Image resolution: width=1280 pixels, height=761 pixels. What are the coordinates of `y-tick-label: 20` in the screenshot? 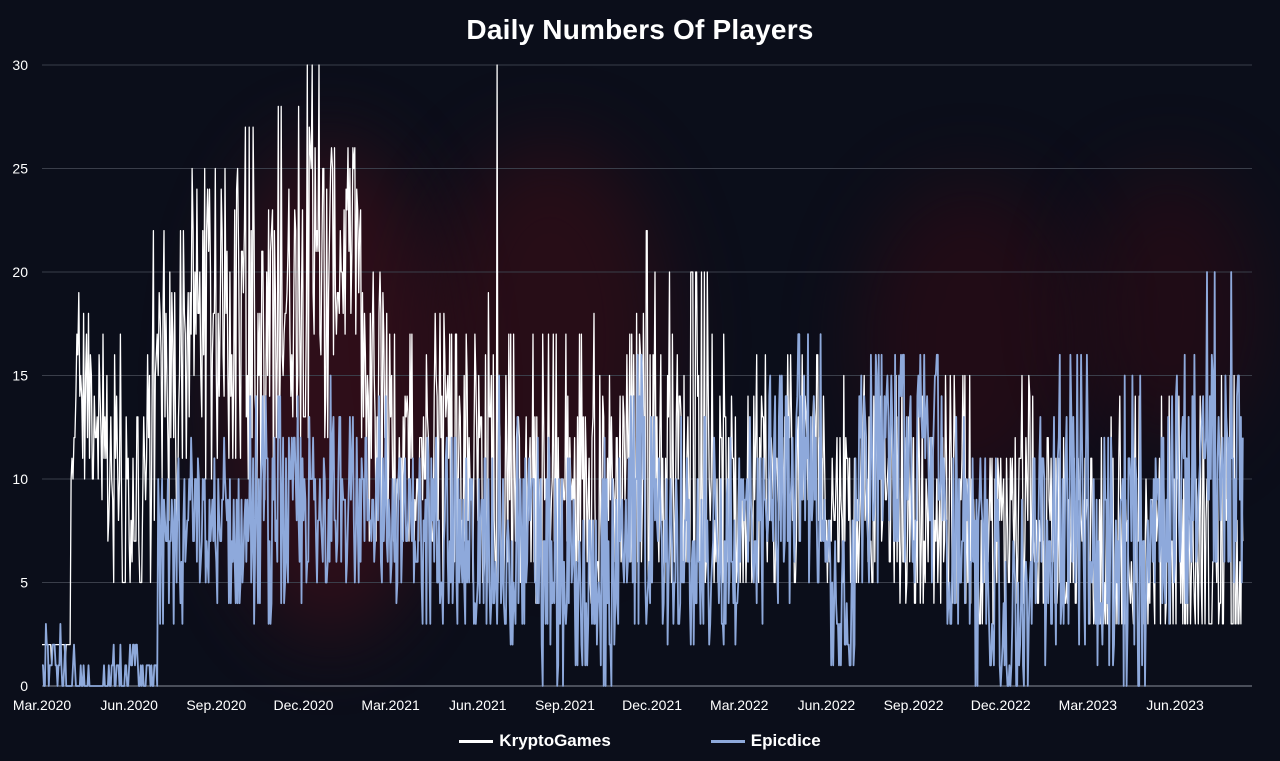 It's located at (20, 272).